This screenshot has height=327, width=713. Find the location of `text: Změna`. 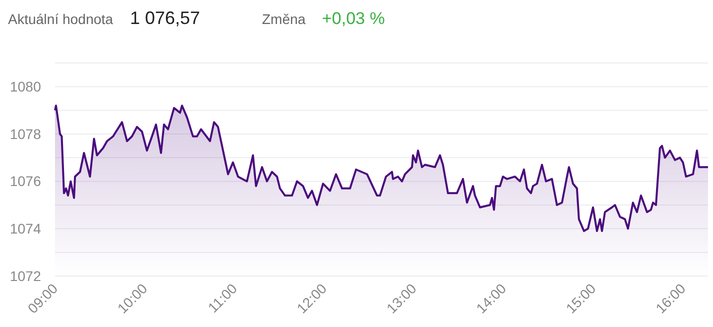

text: Změna is located at coordinates (284, 19).